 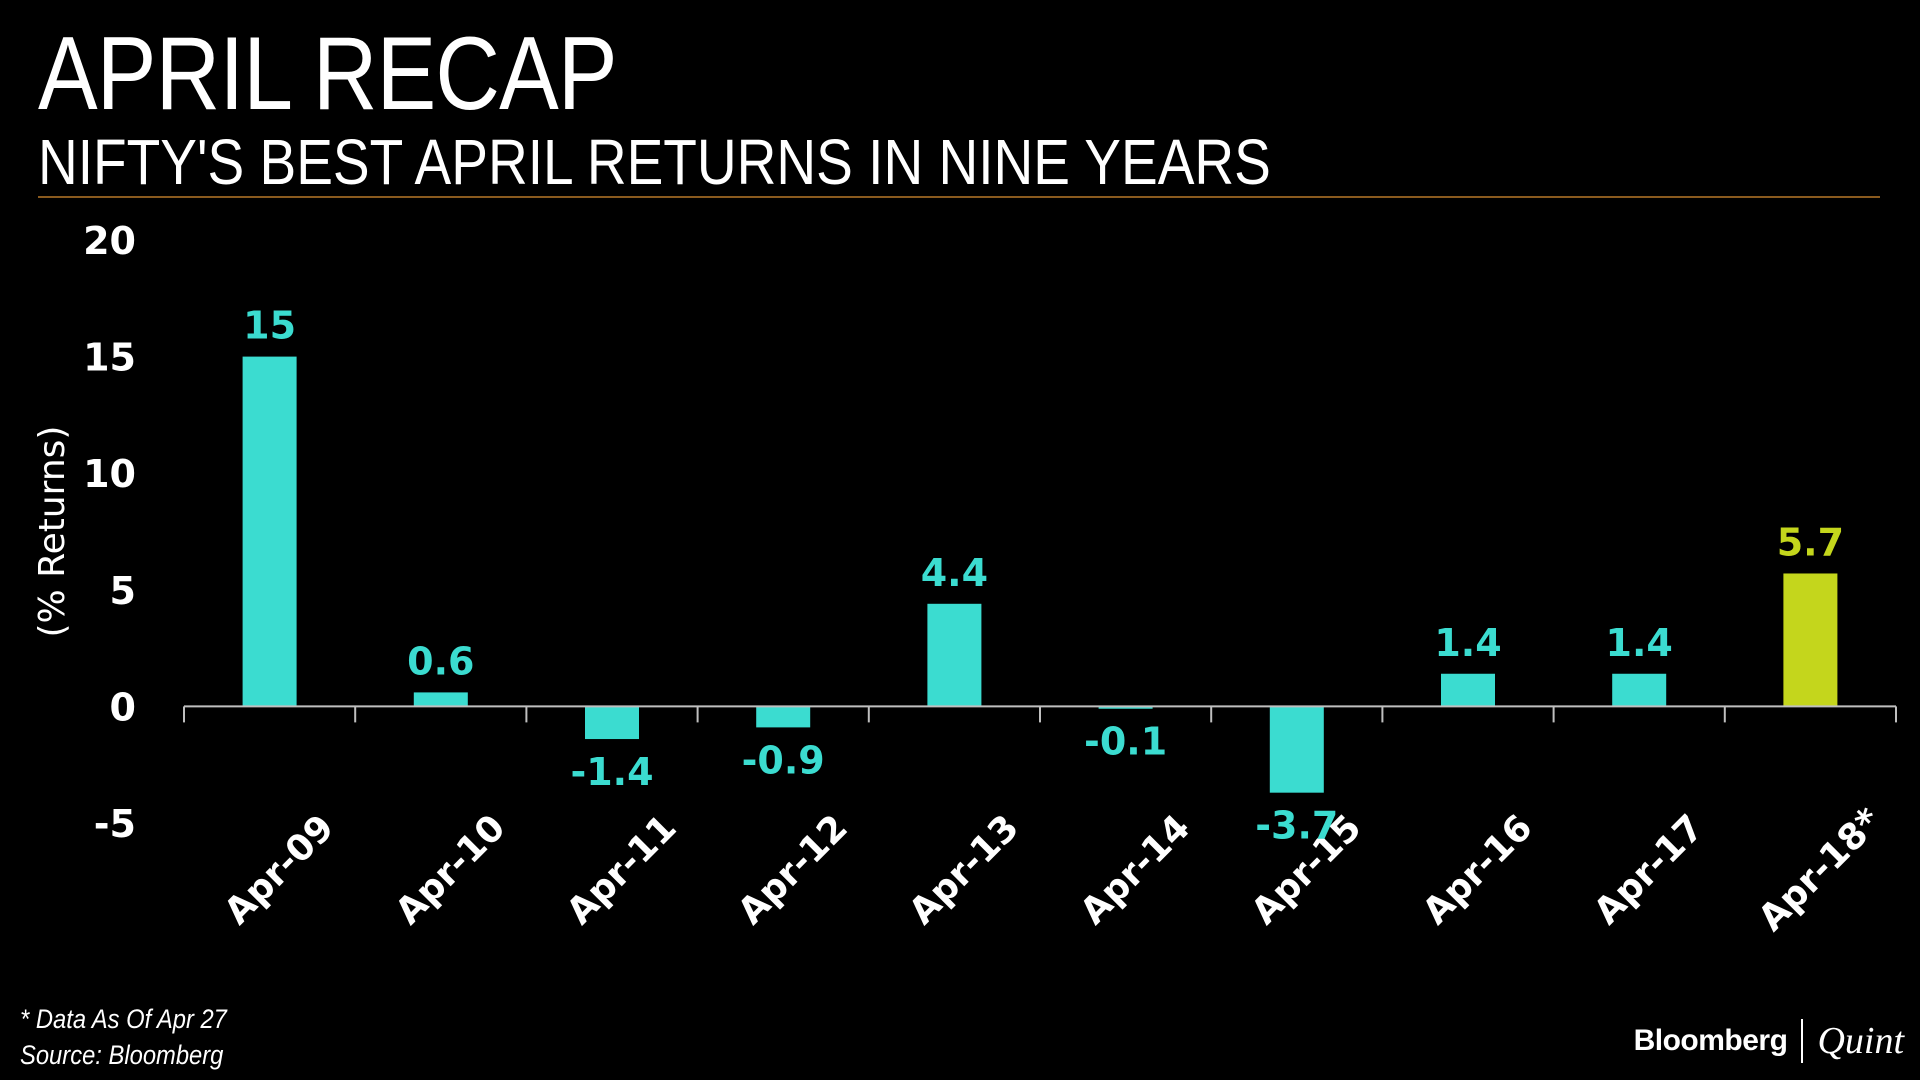 I want to click on y-axis: 20 15 10 5 0 -5 (% Returns), so click(x=84, y=532).